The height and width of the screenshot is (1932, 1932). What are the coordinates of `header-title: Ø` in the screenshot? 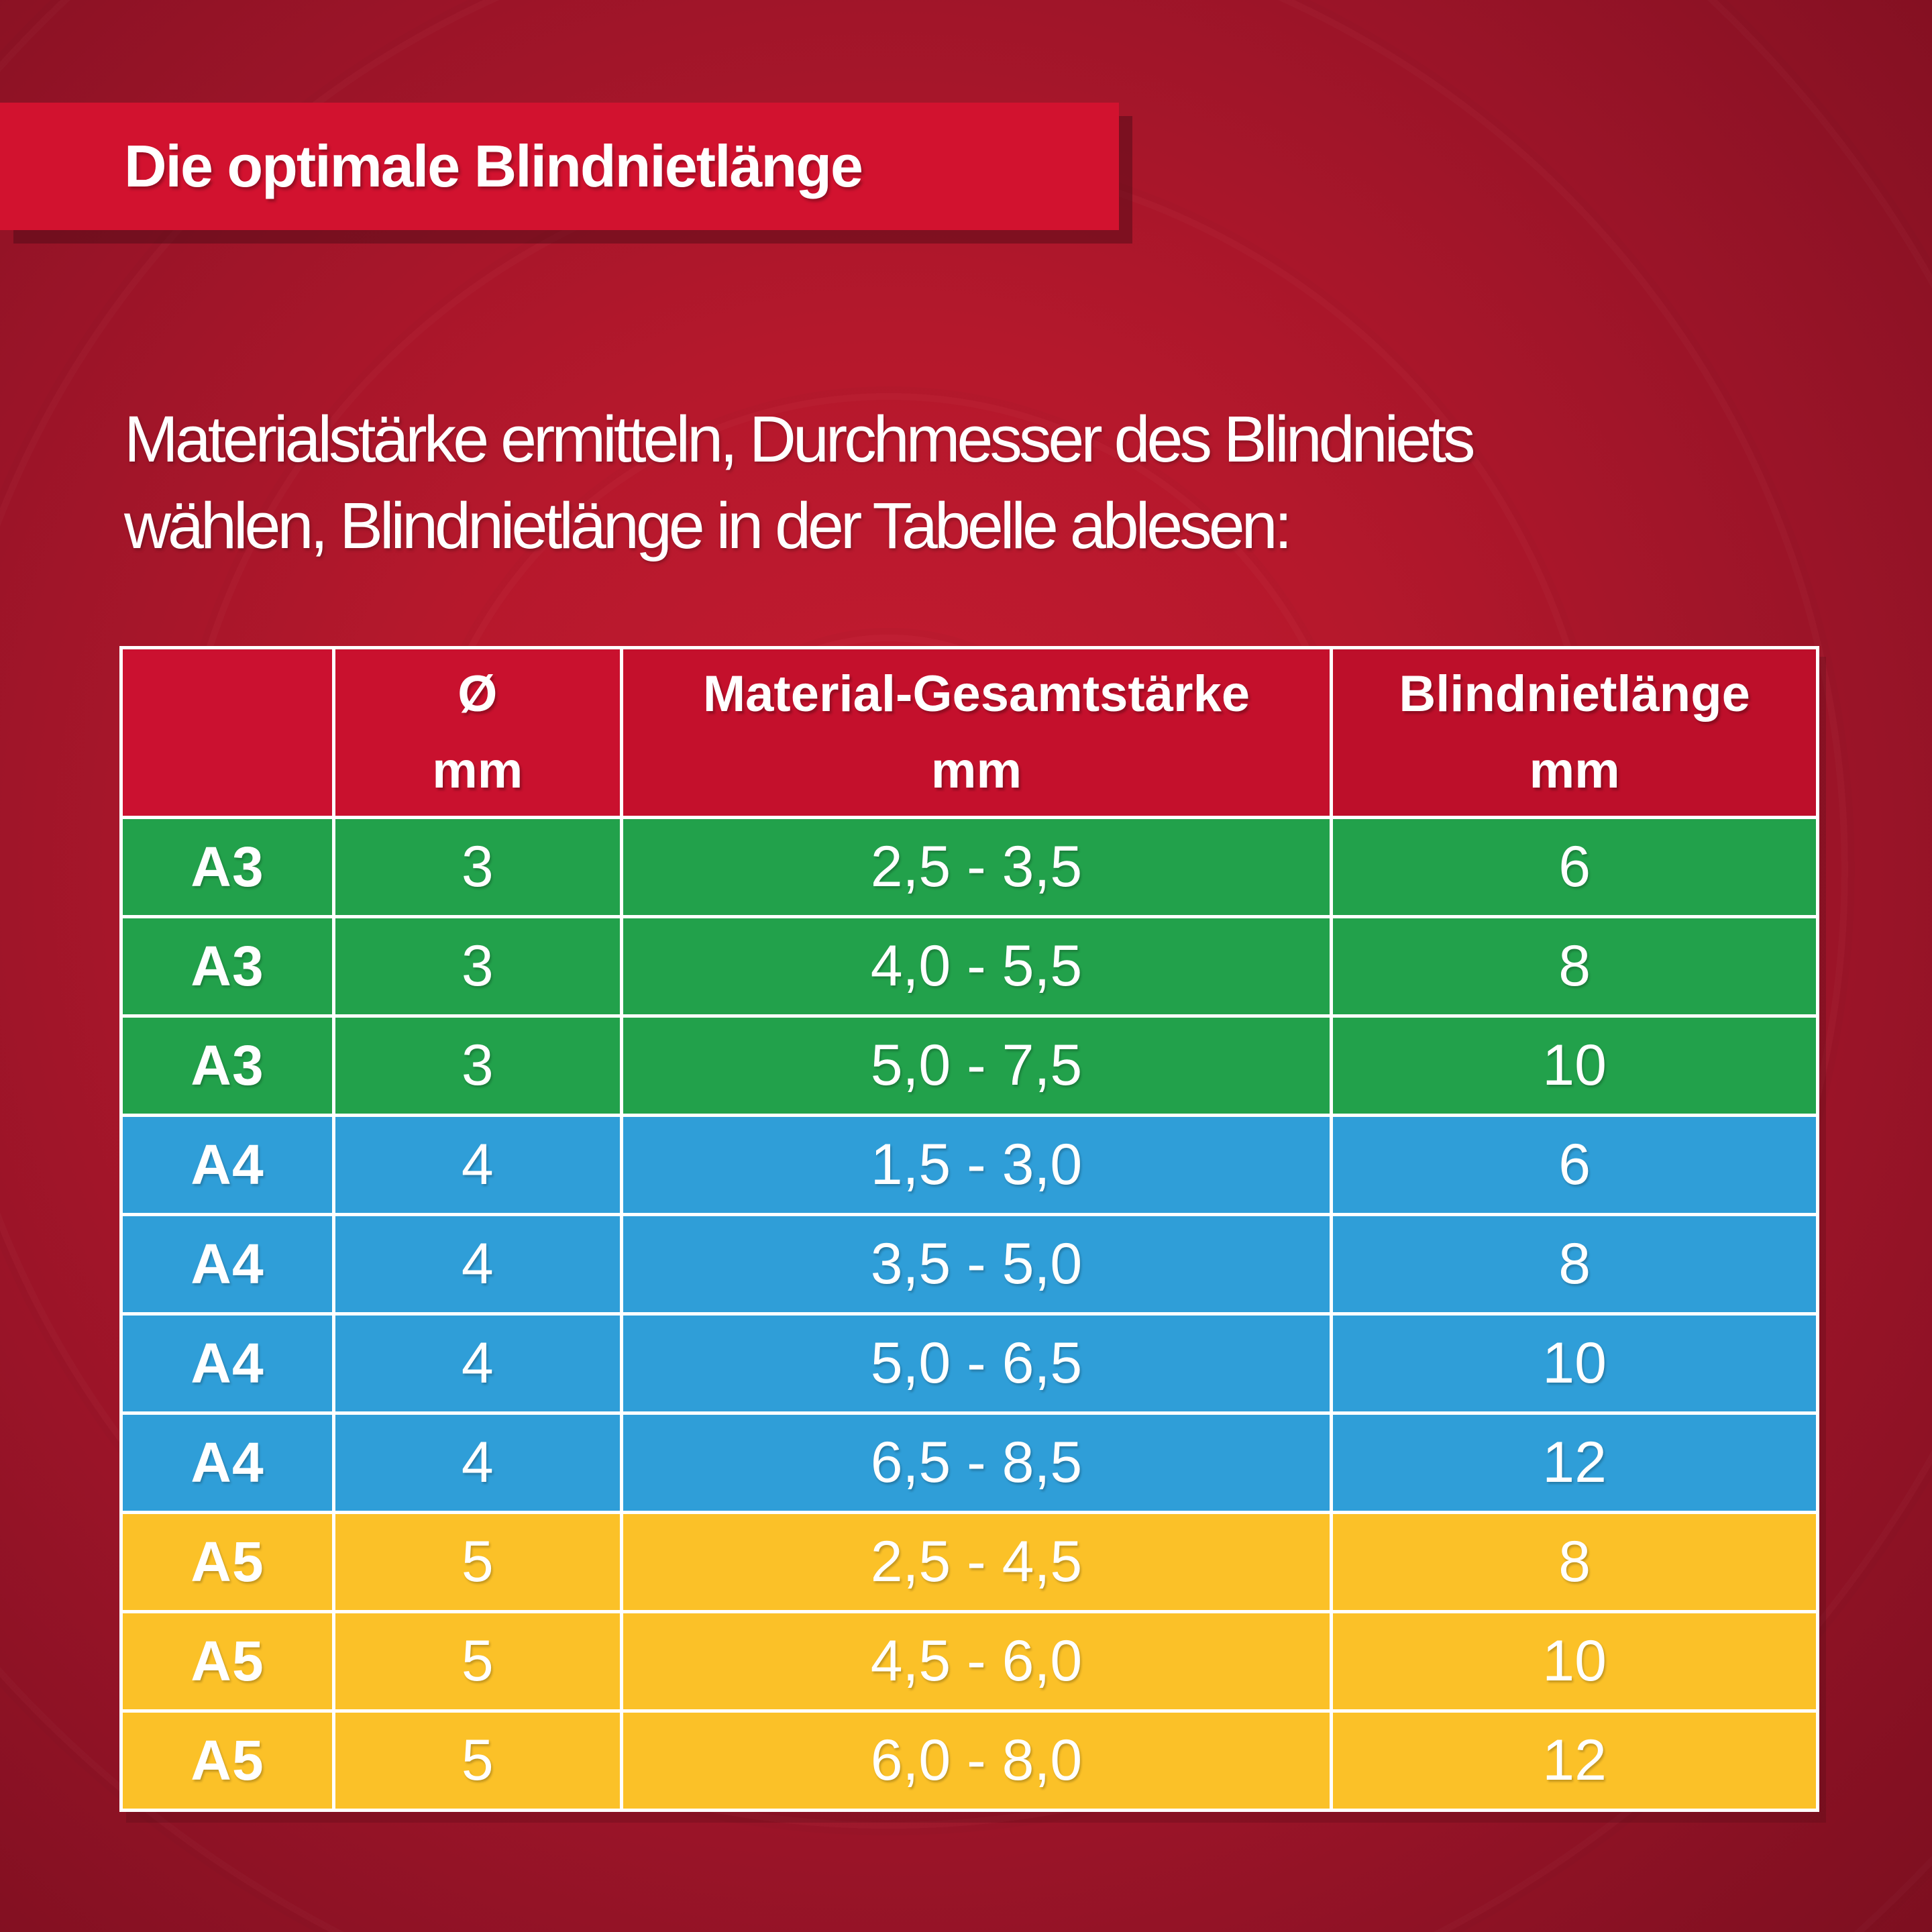 It's located at (478, 693).